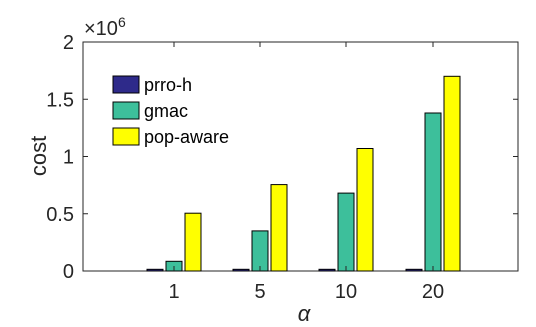  I want to click on y-tick-label: 1.5, so click(60, 100).